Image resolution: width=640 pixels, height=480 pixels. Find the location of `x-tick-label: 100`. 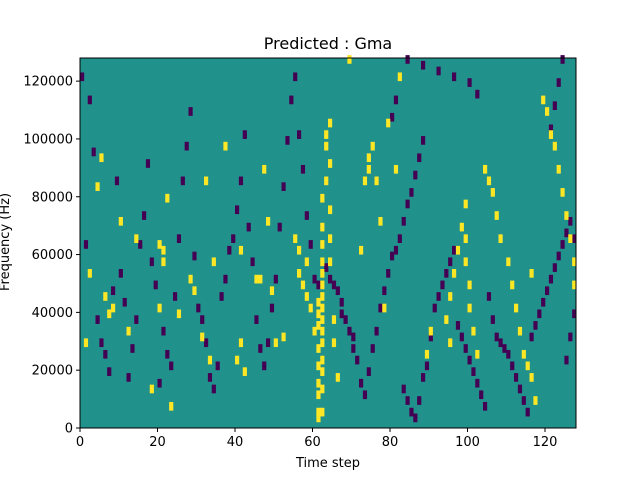

x-tick-label: 100 is located at coordinates (467, 442).